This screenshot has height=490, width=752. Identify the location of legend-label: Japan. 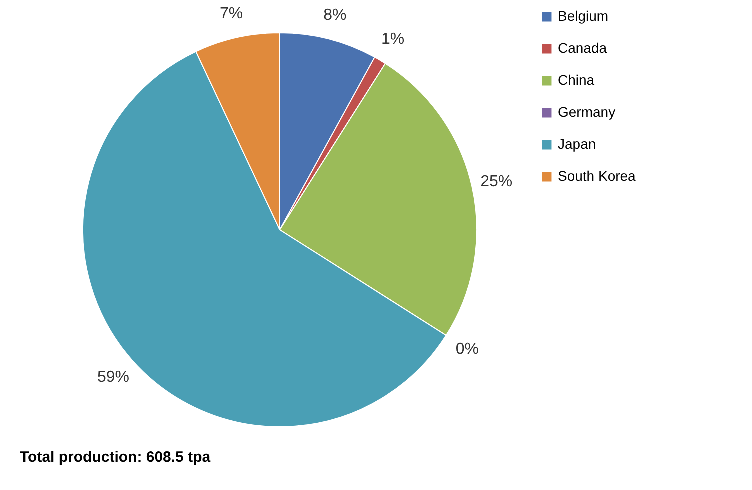
(577, 144).